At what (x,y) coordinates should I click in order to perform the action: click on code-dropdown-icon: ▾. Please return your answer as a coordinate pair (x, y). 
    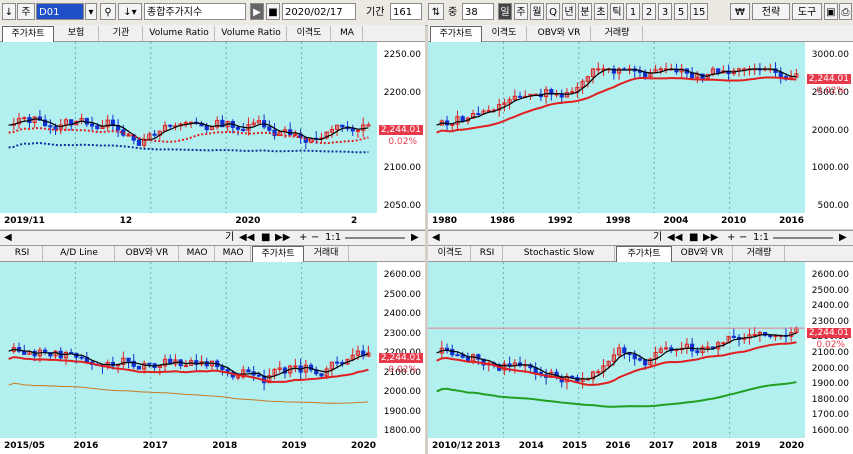
    Looking at the image, I should click on (91, 11).